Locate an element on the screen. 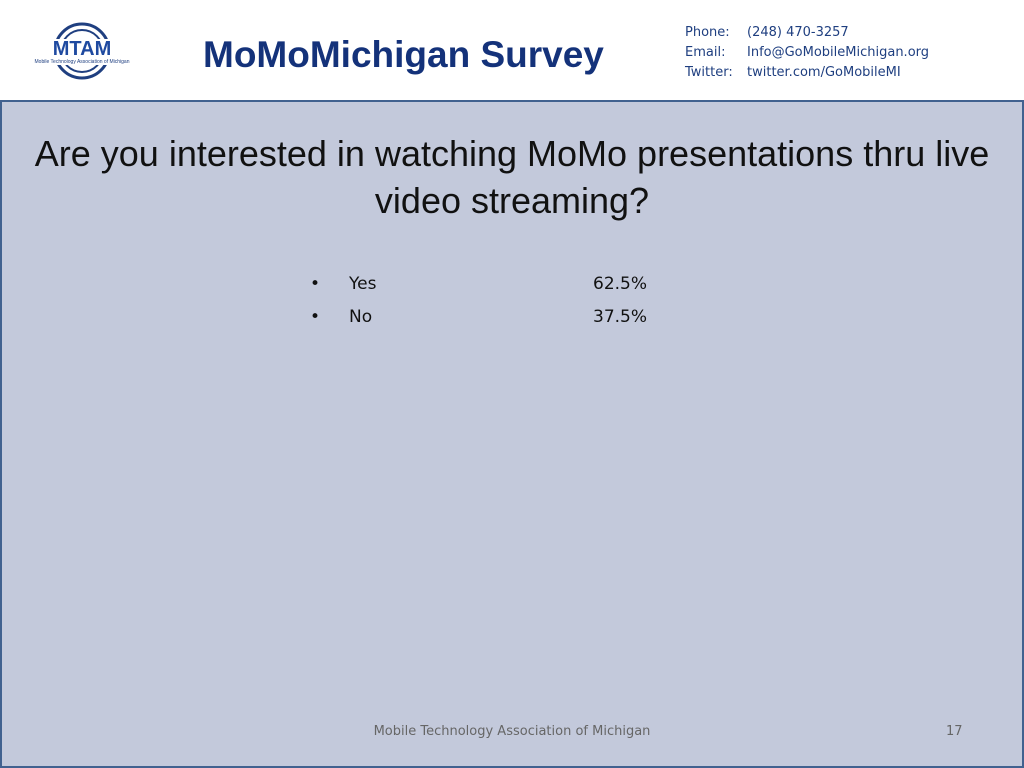 This screenshot has height=768, width=1024. contact-value: (248) 470-3257 is located at coordinates (798, 32).